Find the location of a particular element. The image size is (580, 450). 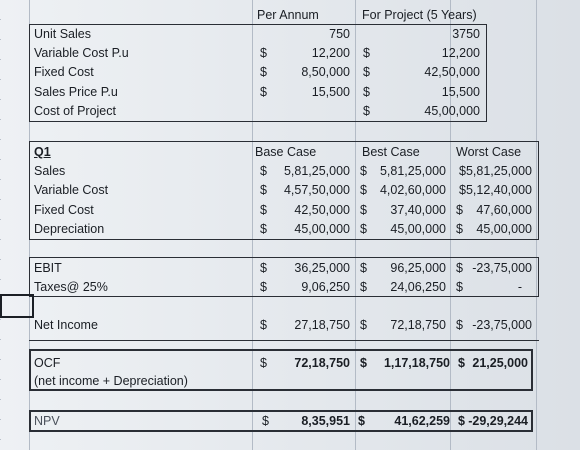

label-cost-of-project: Cost of Project is located at coordinates (75, 111).